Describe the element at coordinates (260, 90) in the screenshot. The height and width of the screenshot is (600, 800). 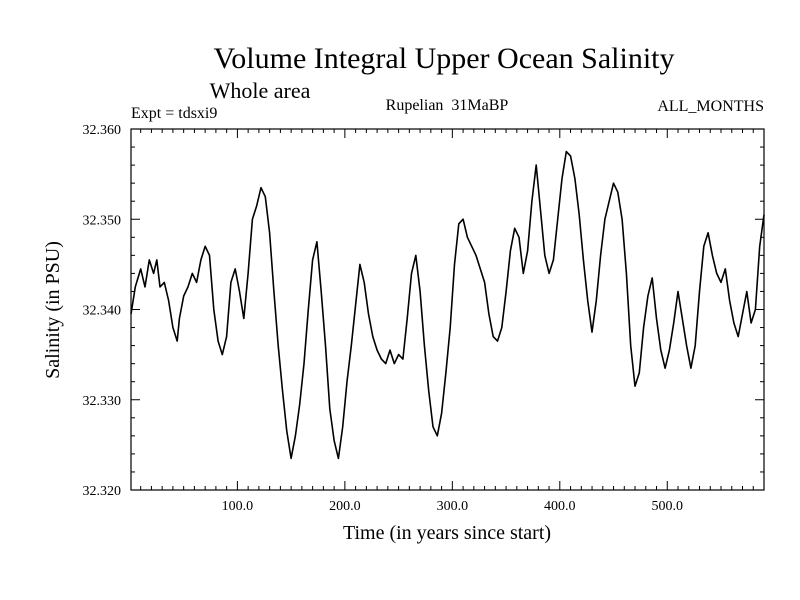
I see `chart-subtitle: Whole area` at that location.